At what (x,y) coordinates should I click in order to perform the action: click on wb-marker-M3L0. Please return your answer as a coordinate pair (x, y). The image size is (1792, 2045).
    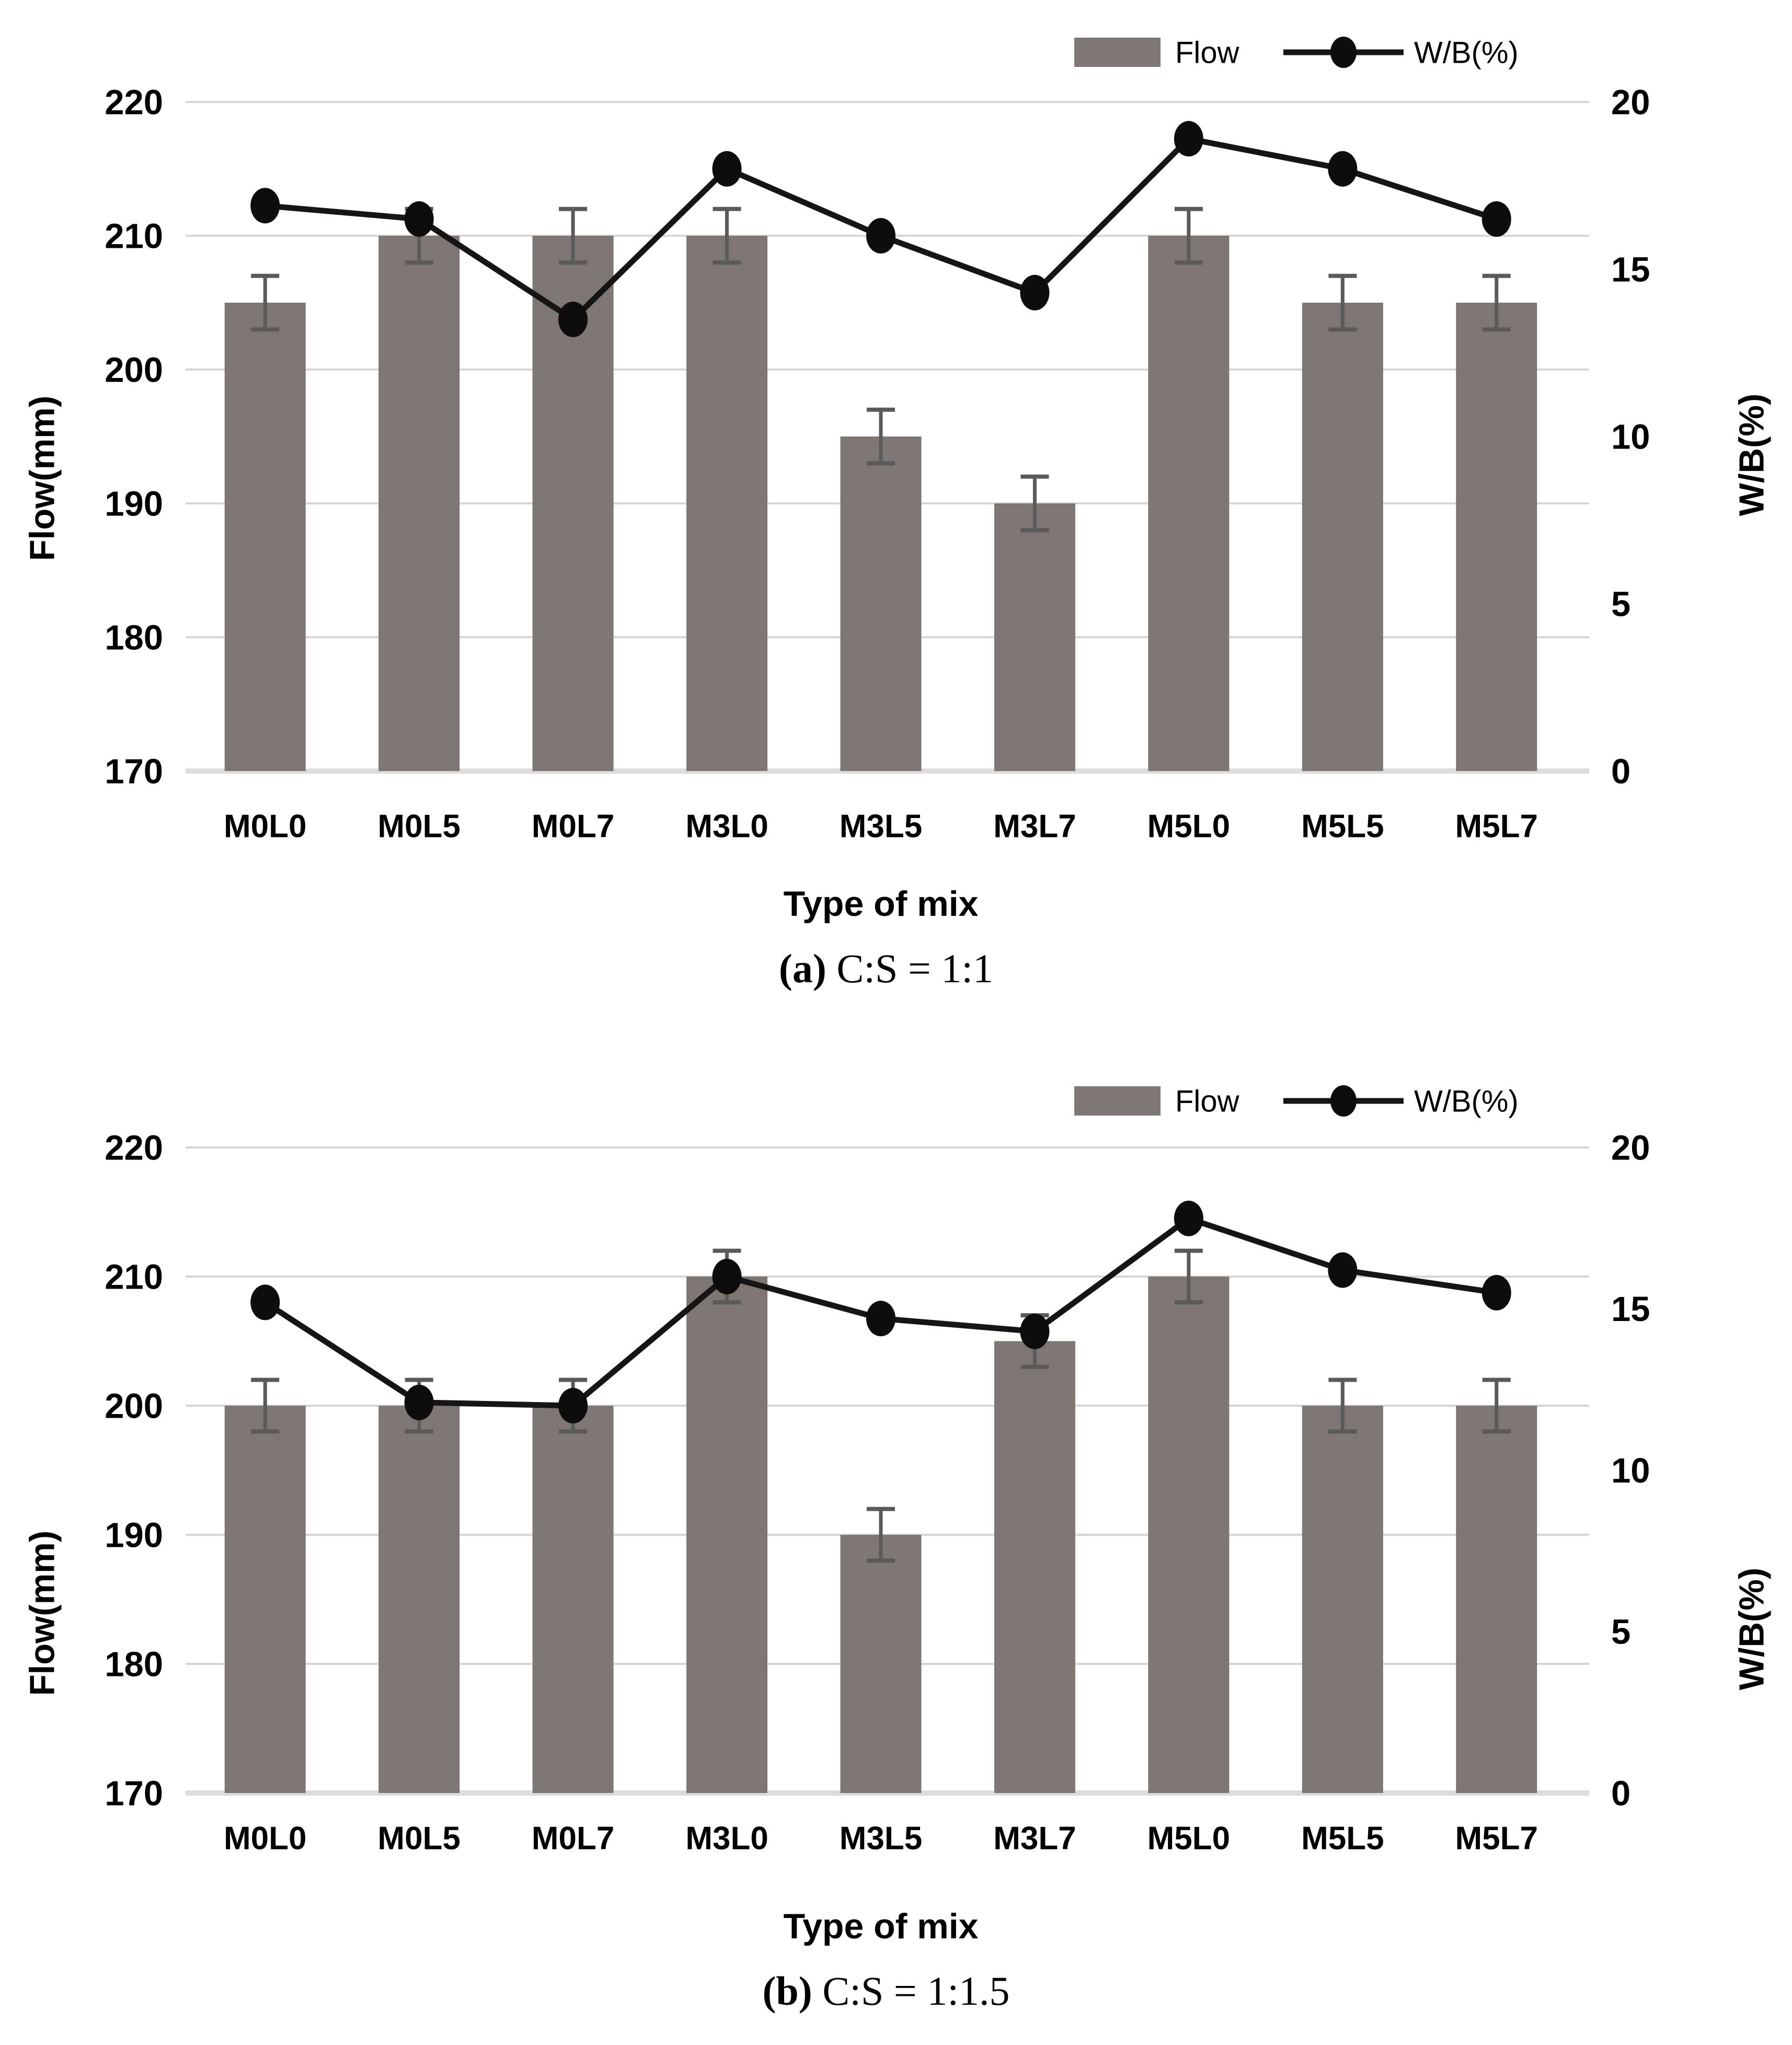
    Looking at the image, I should click on (727, 169).